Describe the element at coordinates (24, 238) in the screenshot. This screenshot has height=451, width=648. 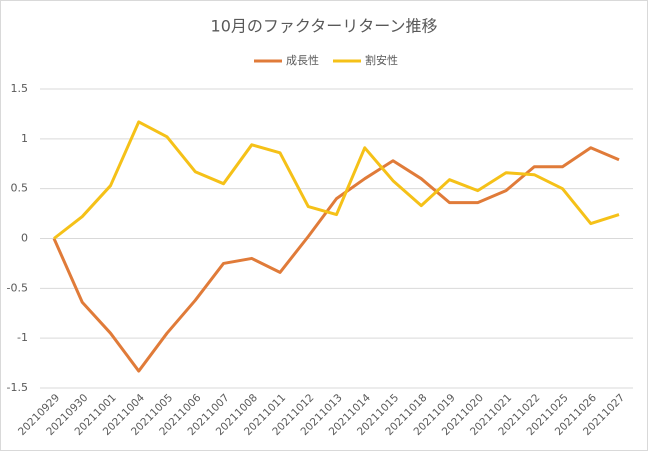
I see `y-tick-label: 0` at that location.